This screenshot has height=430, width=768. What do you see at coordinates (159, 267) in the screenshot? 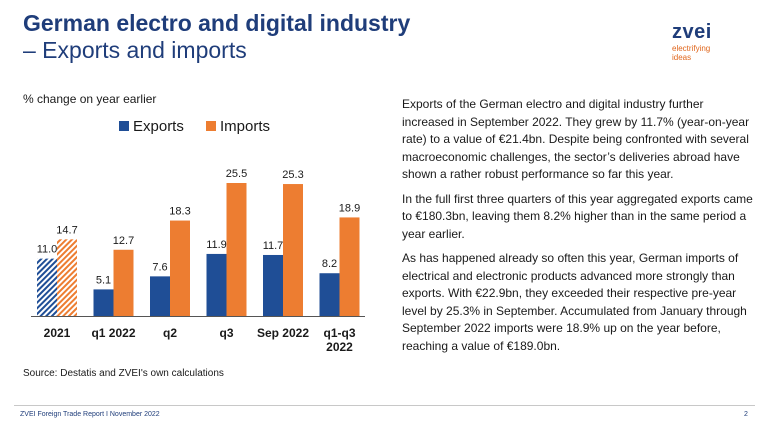
I see `value-label-exports-q2: 7.6` at bounding box center [159, 267].